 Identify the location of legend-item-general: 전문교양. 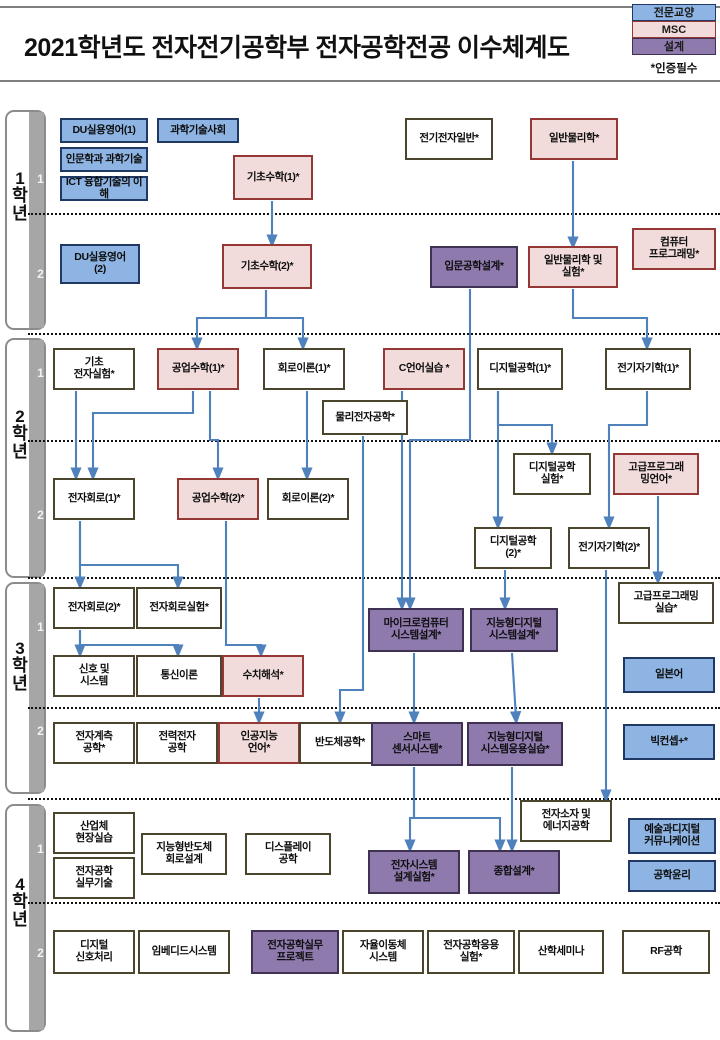
(674, 12).